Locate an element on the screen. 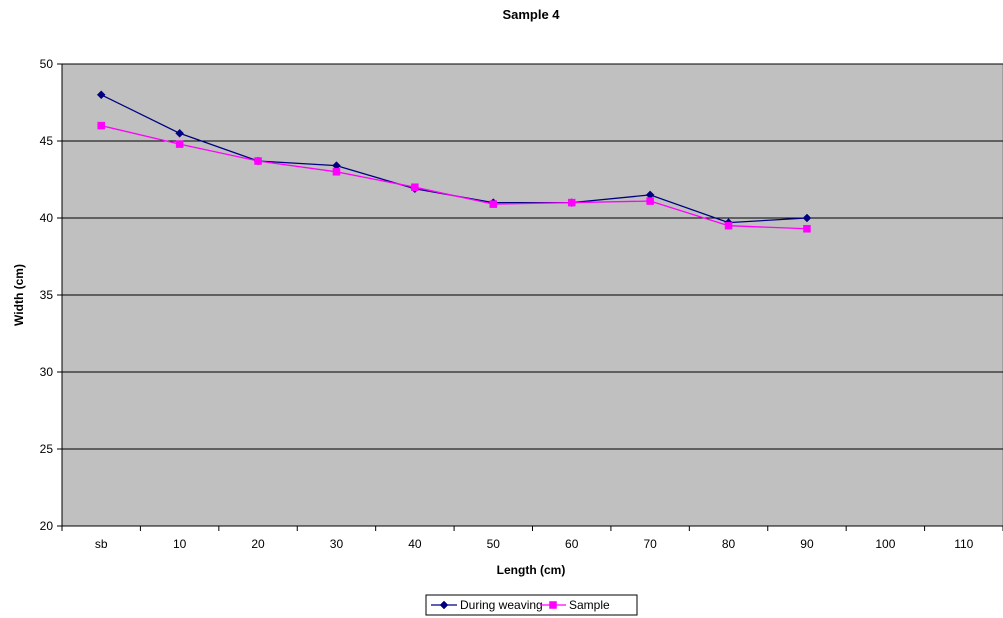 This screenshot has width=1003, height=618. y-tick-label: 45 is located at coordinates (47, 141).